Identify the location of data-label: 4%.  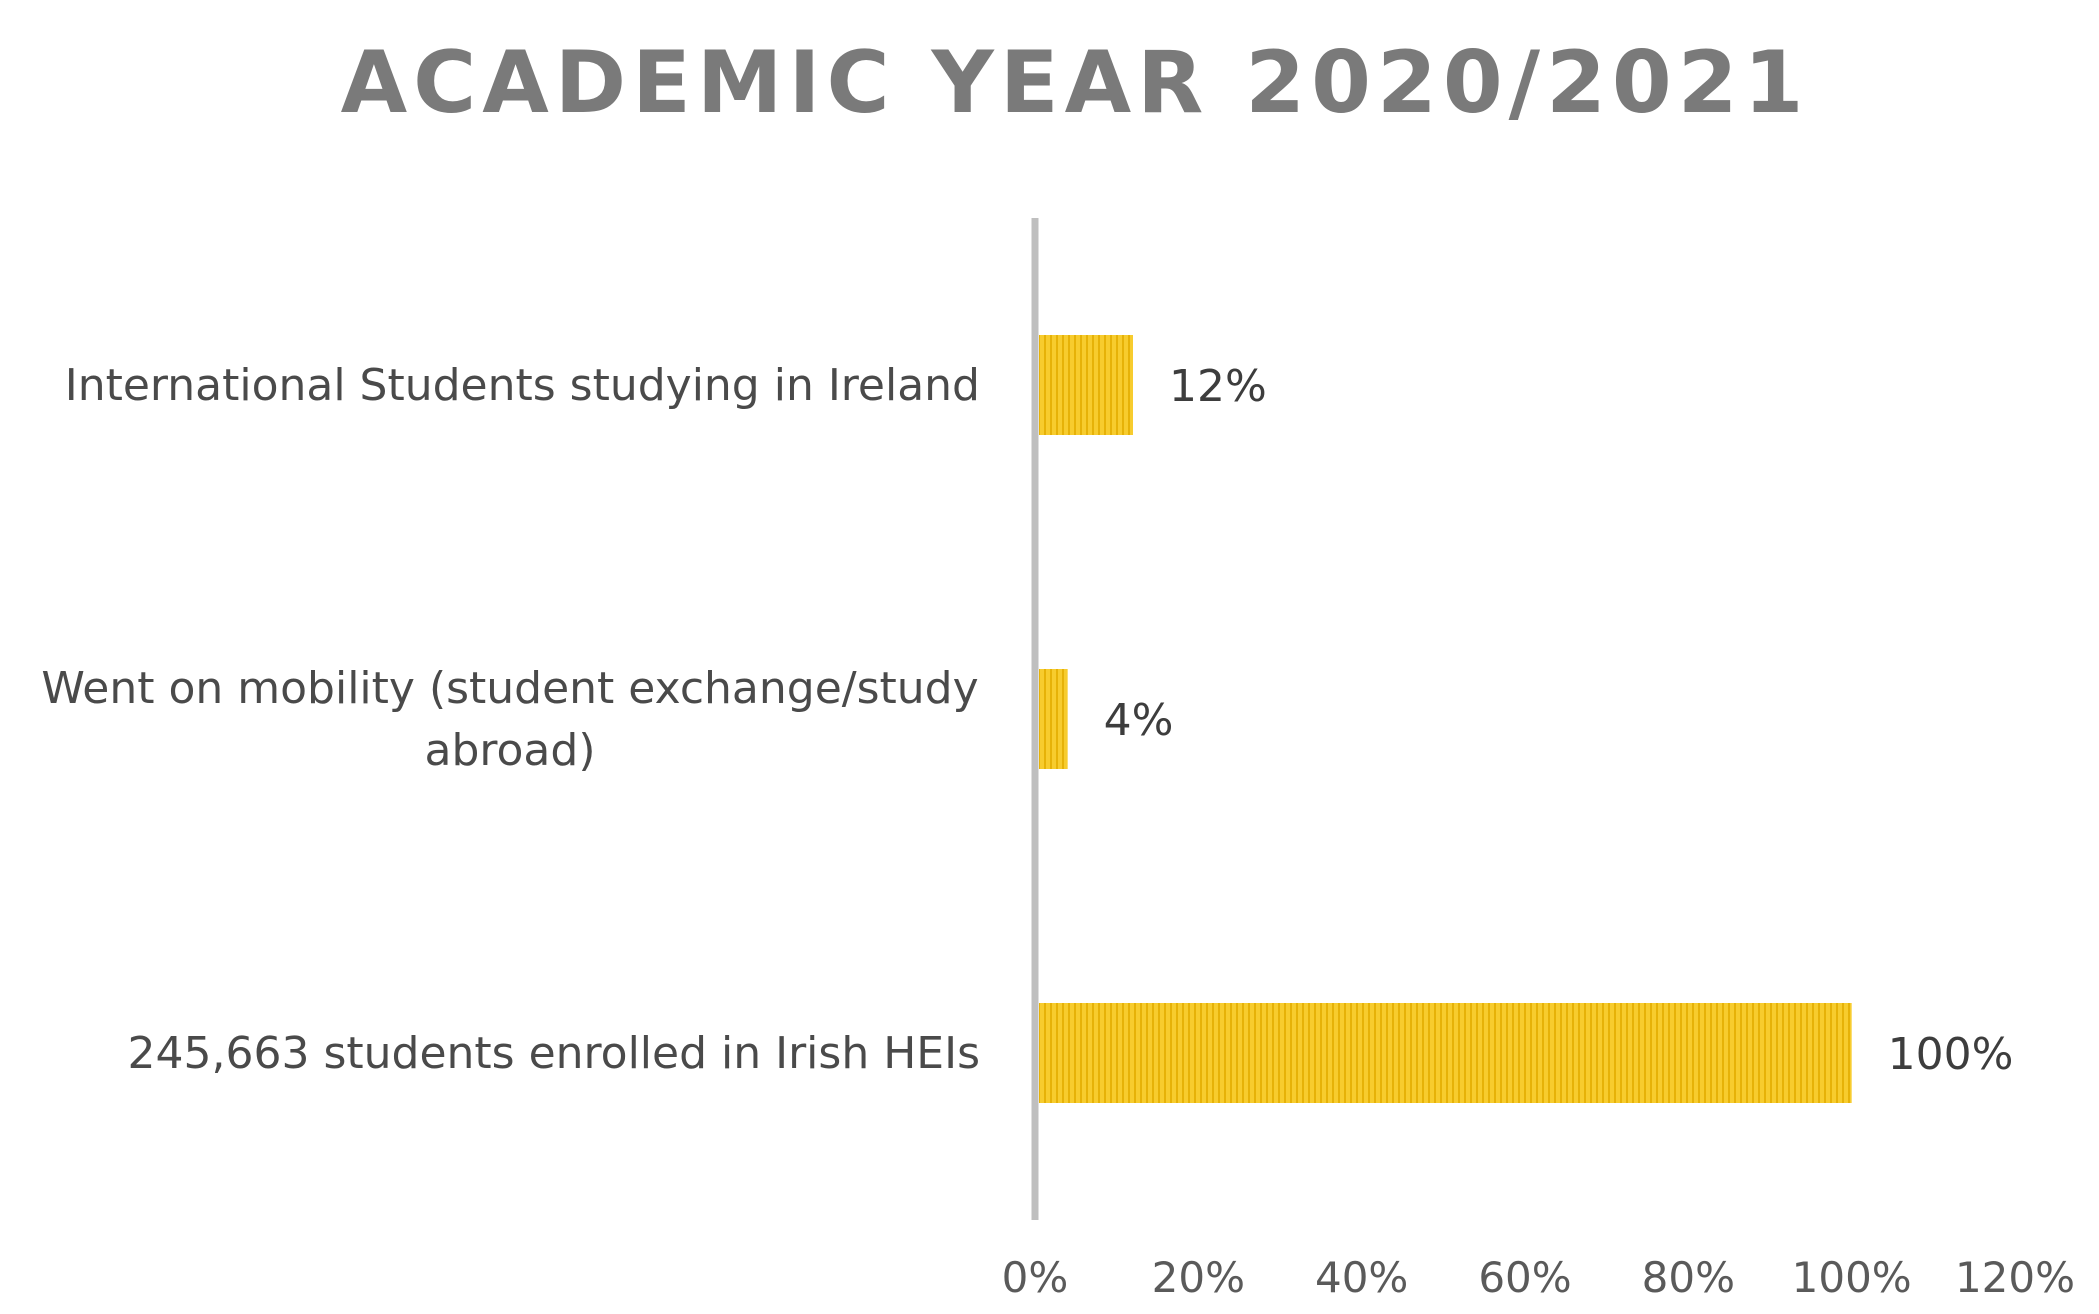
(1139, 720).